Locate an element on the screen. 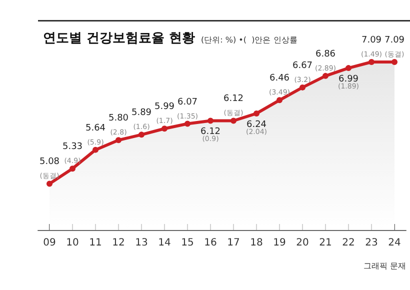  x-tick-label: 14 is located at coordinates (164, 243).